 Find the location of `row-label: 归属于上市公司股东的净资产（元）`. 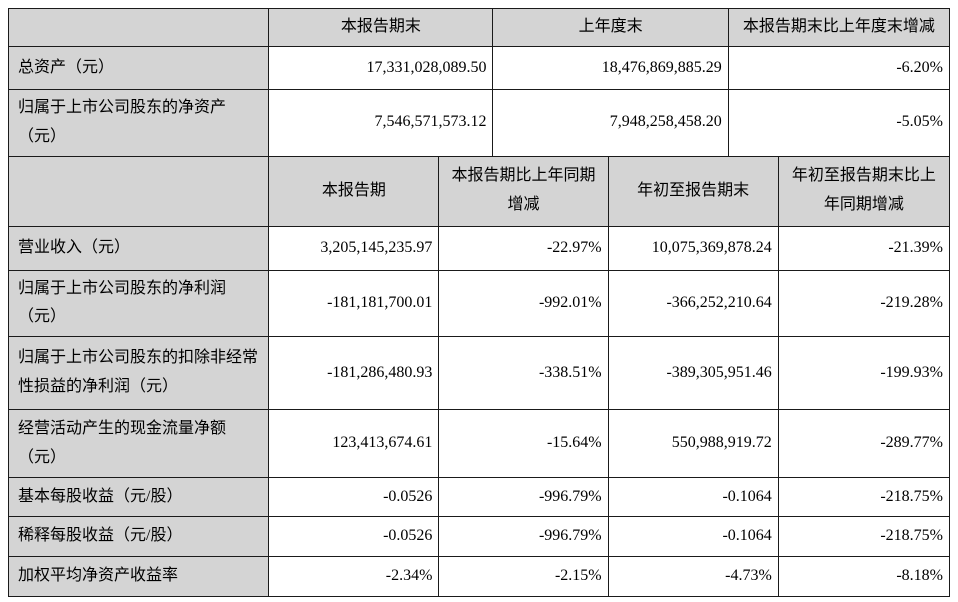

row-label: 归属于上市公司股东的净资产（元） is located at coordinates (138, 123).